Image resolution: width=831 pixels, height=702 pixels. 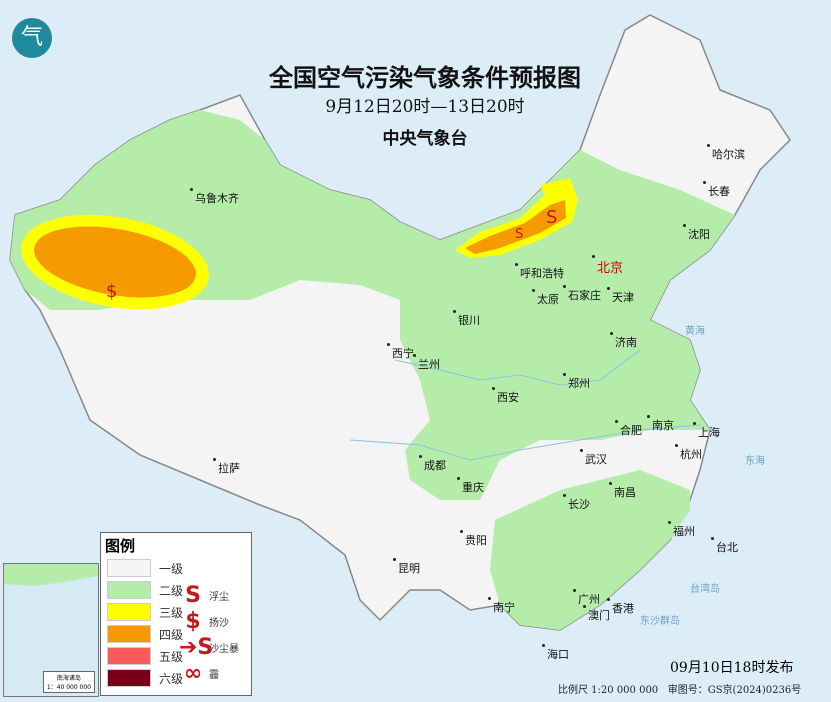 I want to click on city-label: 合肥, so click(x=628, y=428).